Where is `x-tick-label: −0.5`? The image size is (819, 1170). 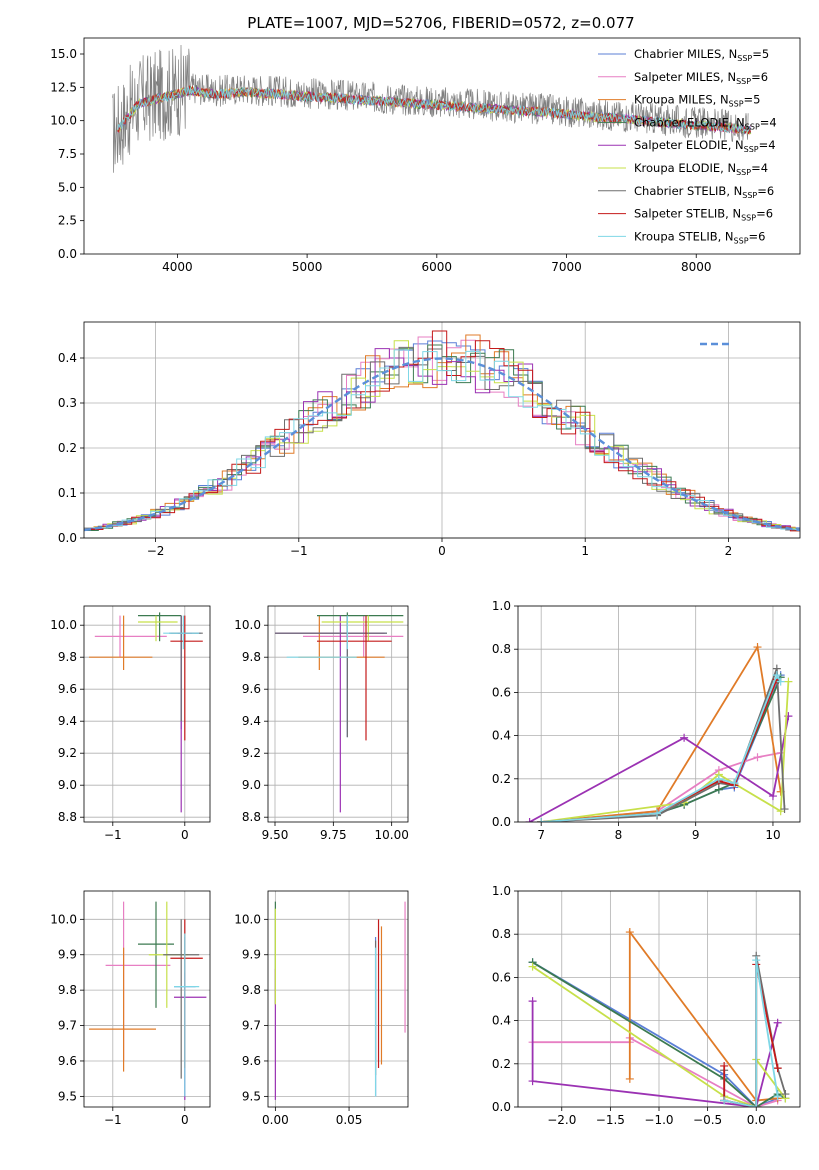
x-tick-label: −0.5 is located at coordinates (707, 1120).